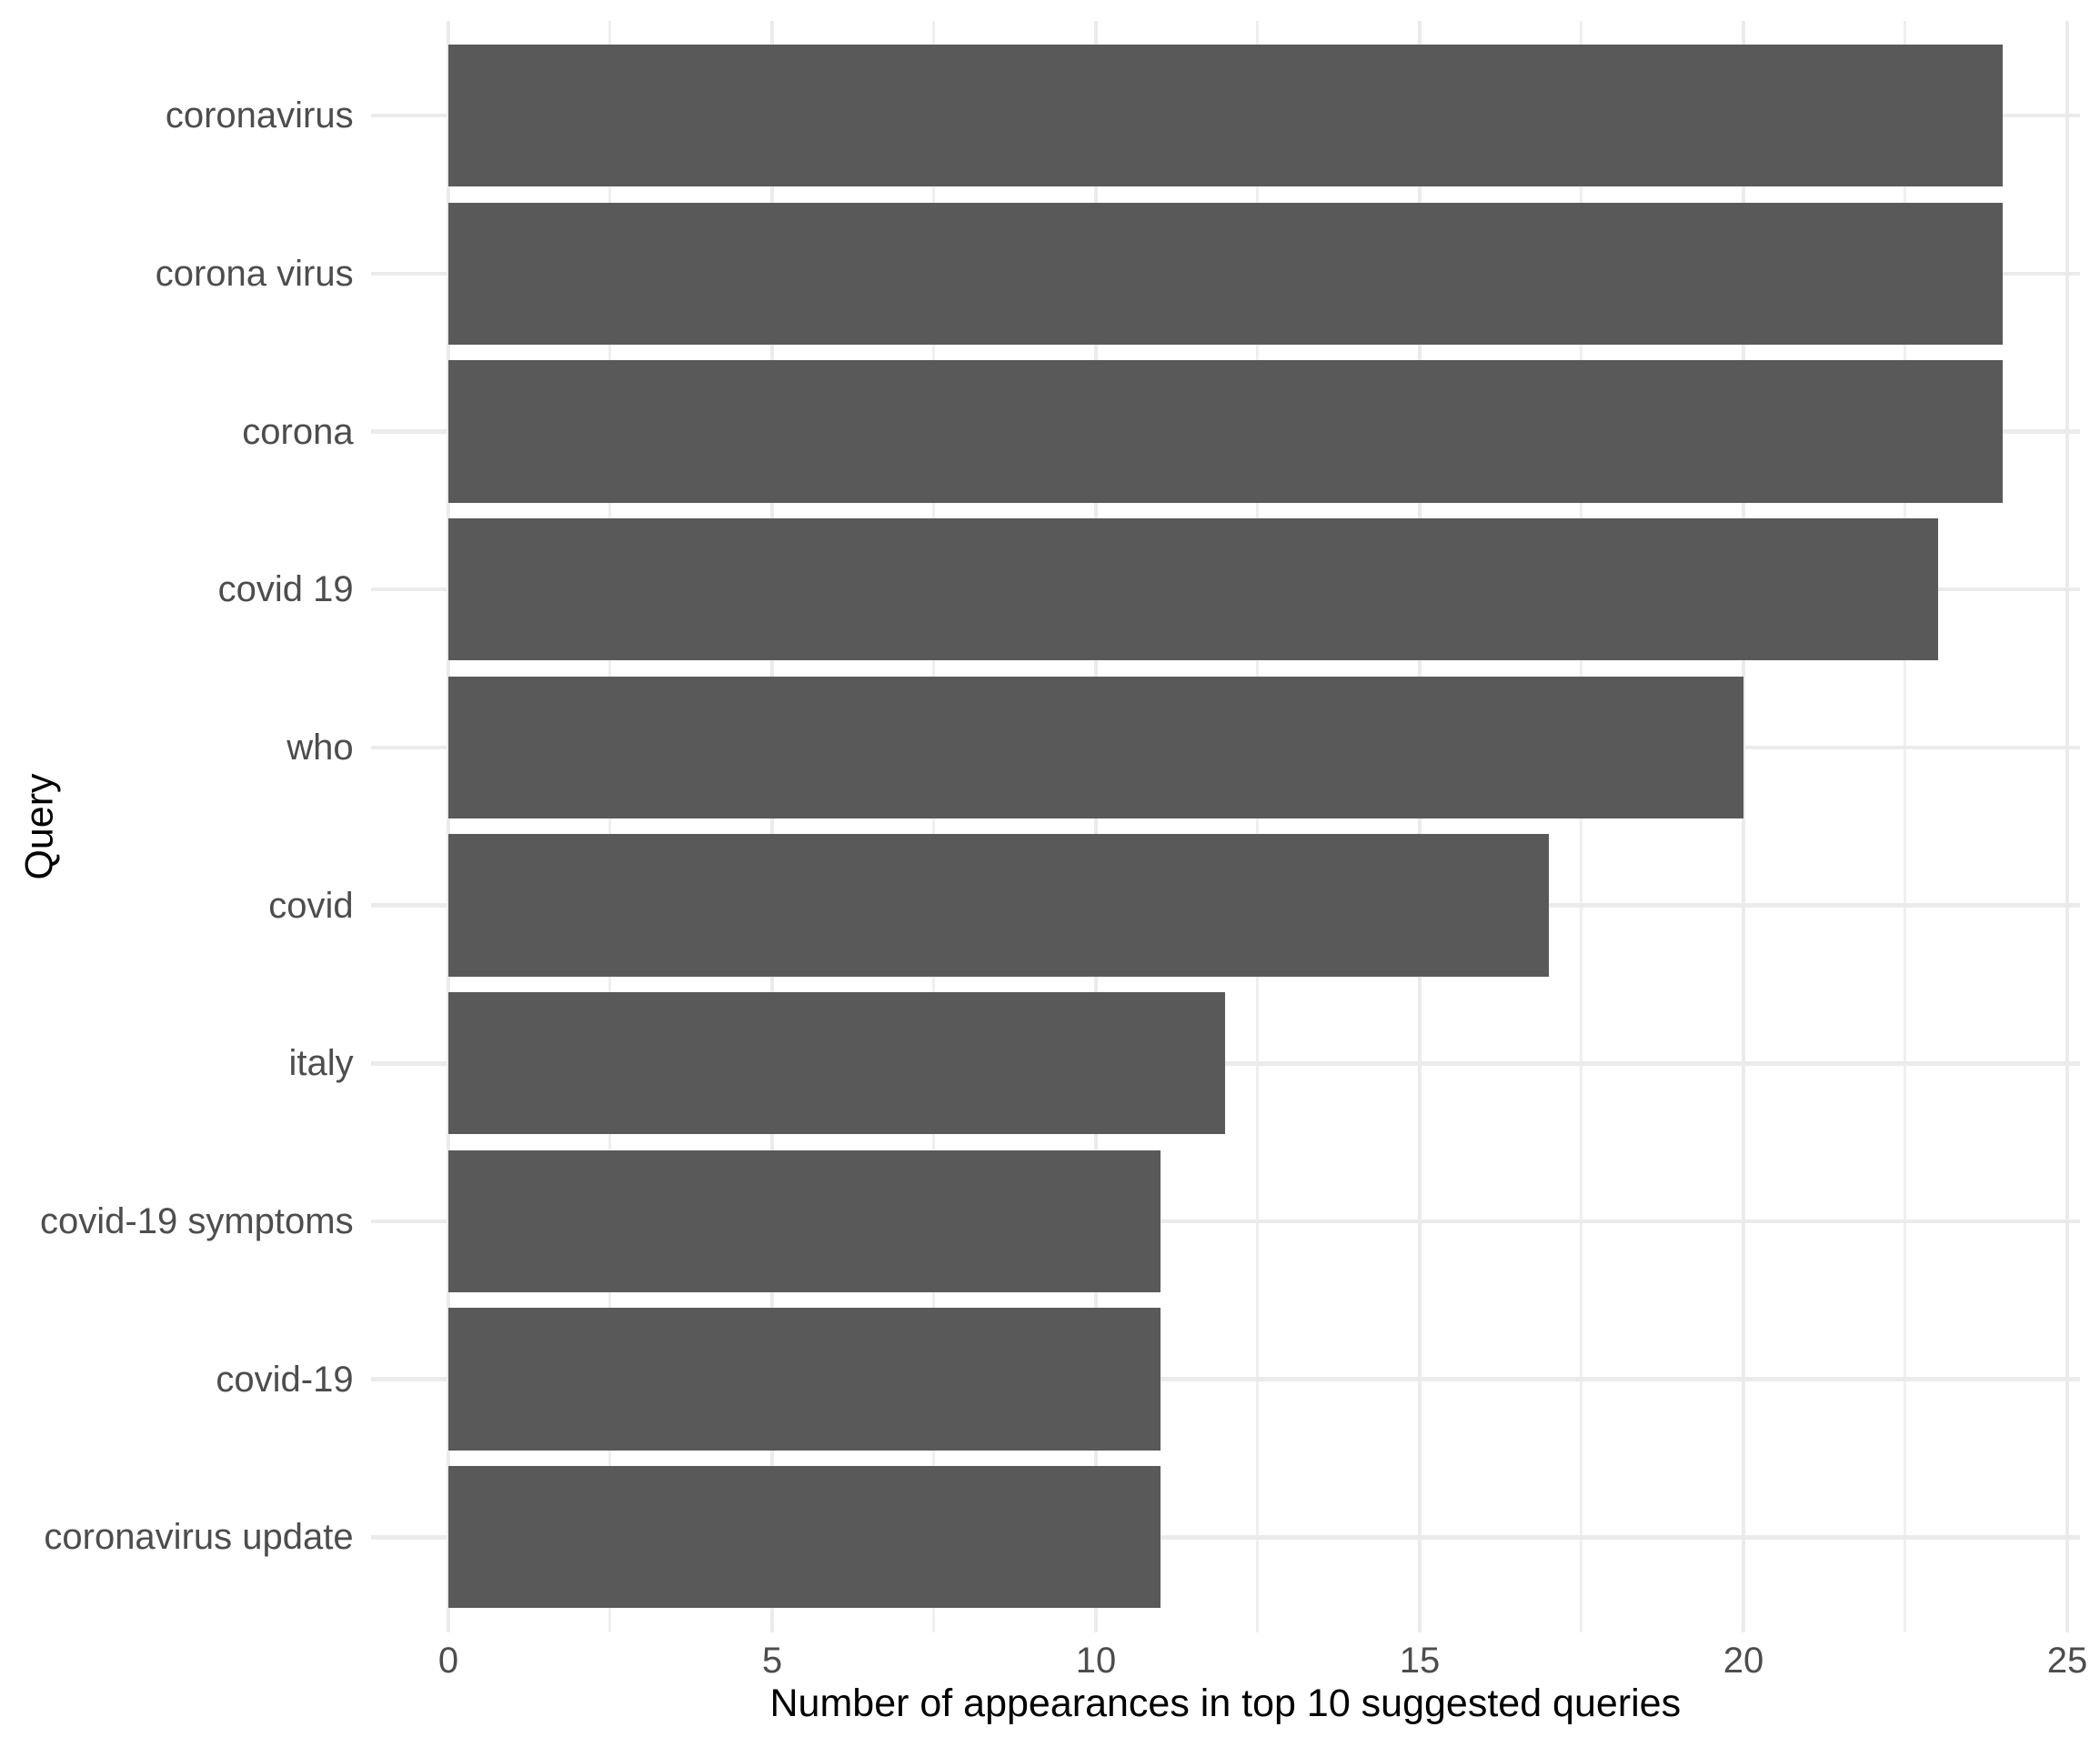  Describe the element at coordinates (610, 826) in the screenshot. I see `gridline-minor-x-2.5` at that location.